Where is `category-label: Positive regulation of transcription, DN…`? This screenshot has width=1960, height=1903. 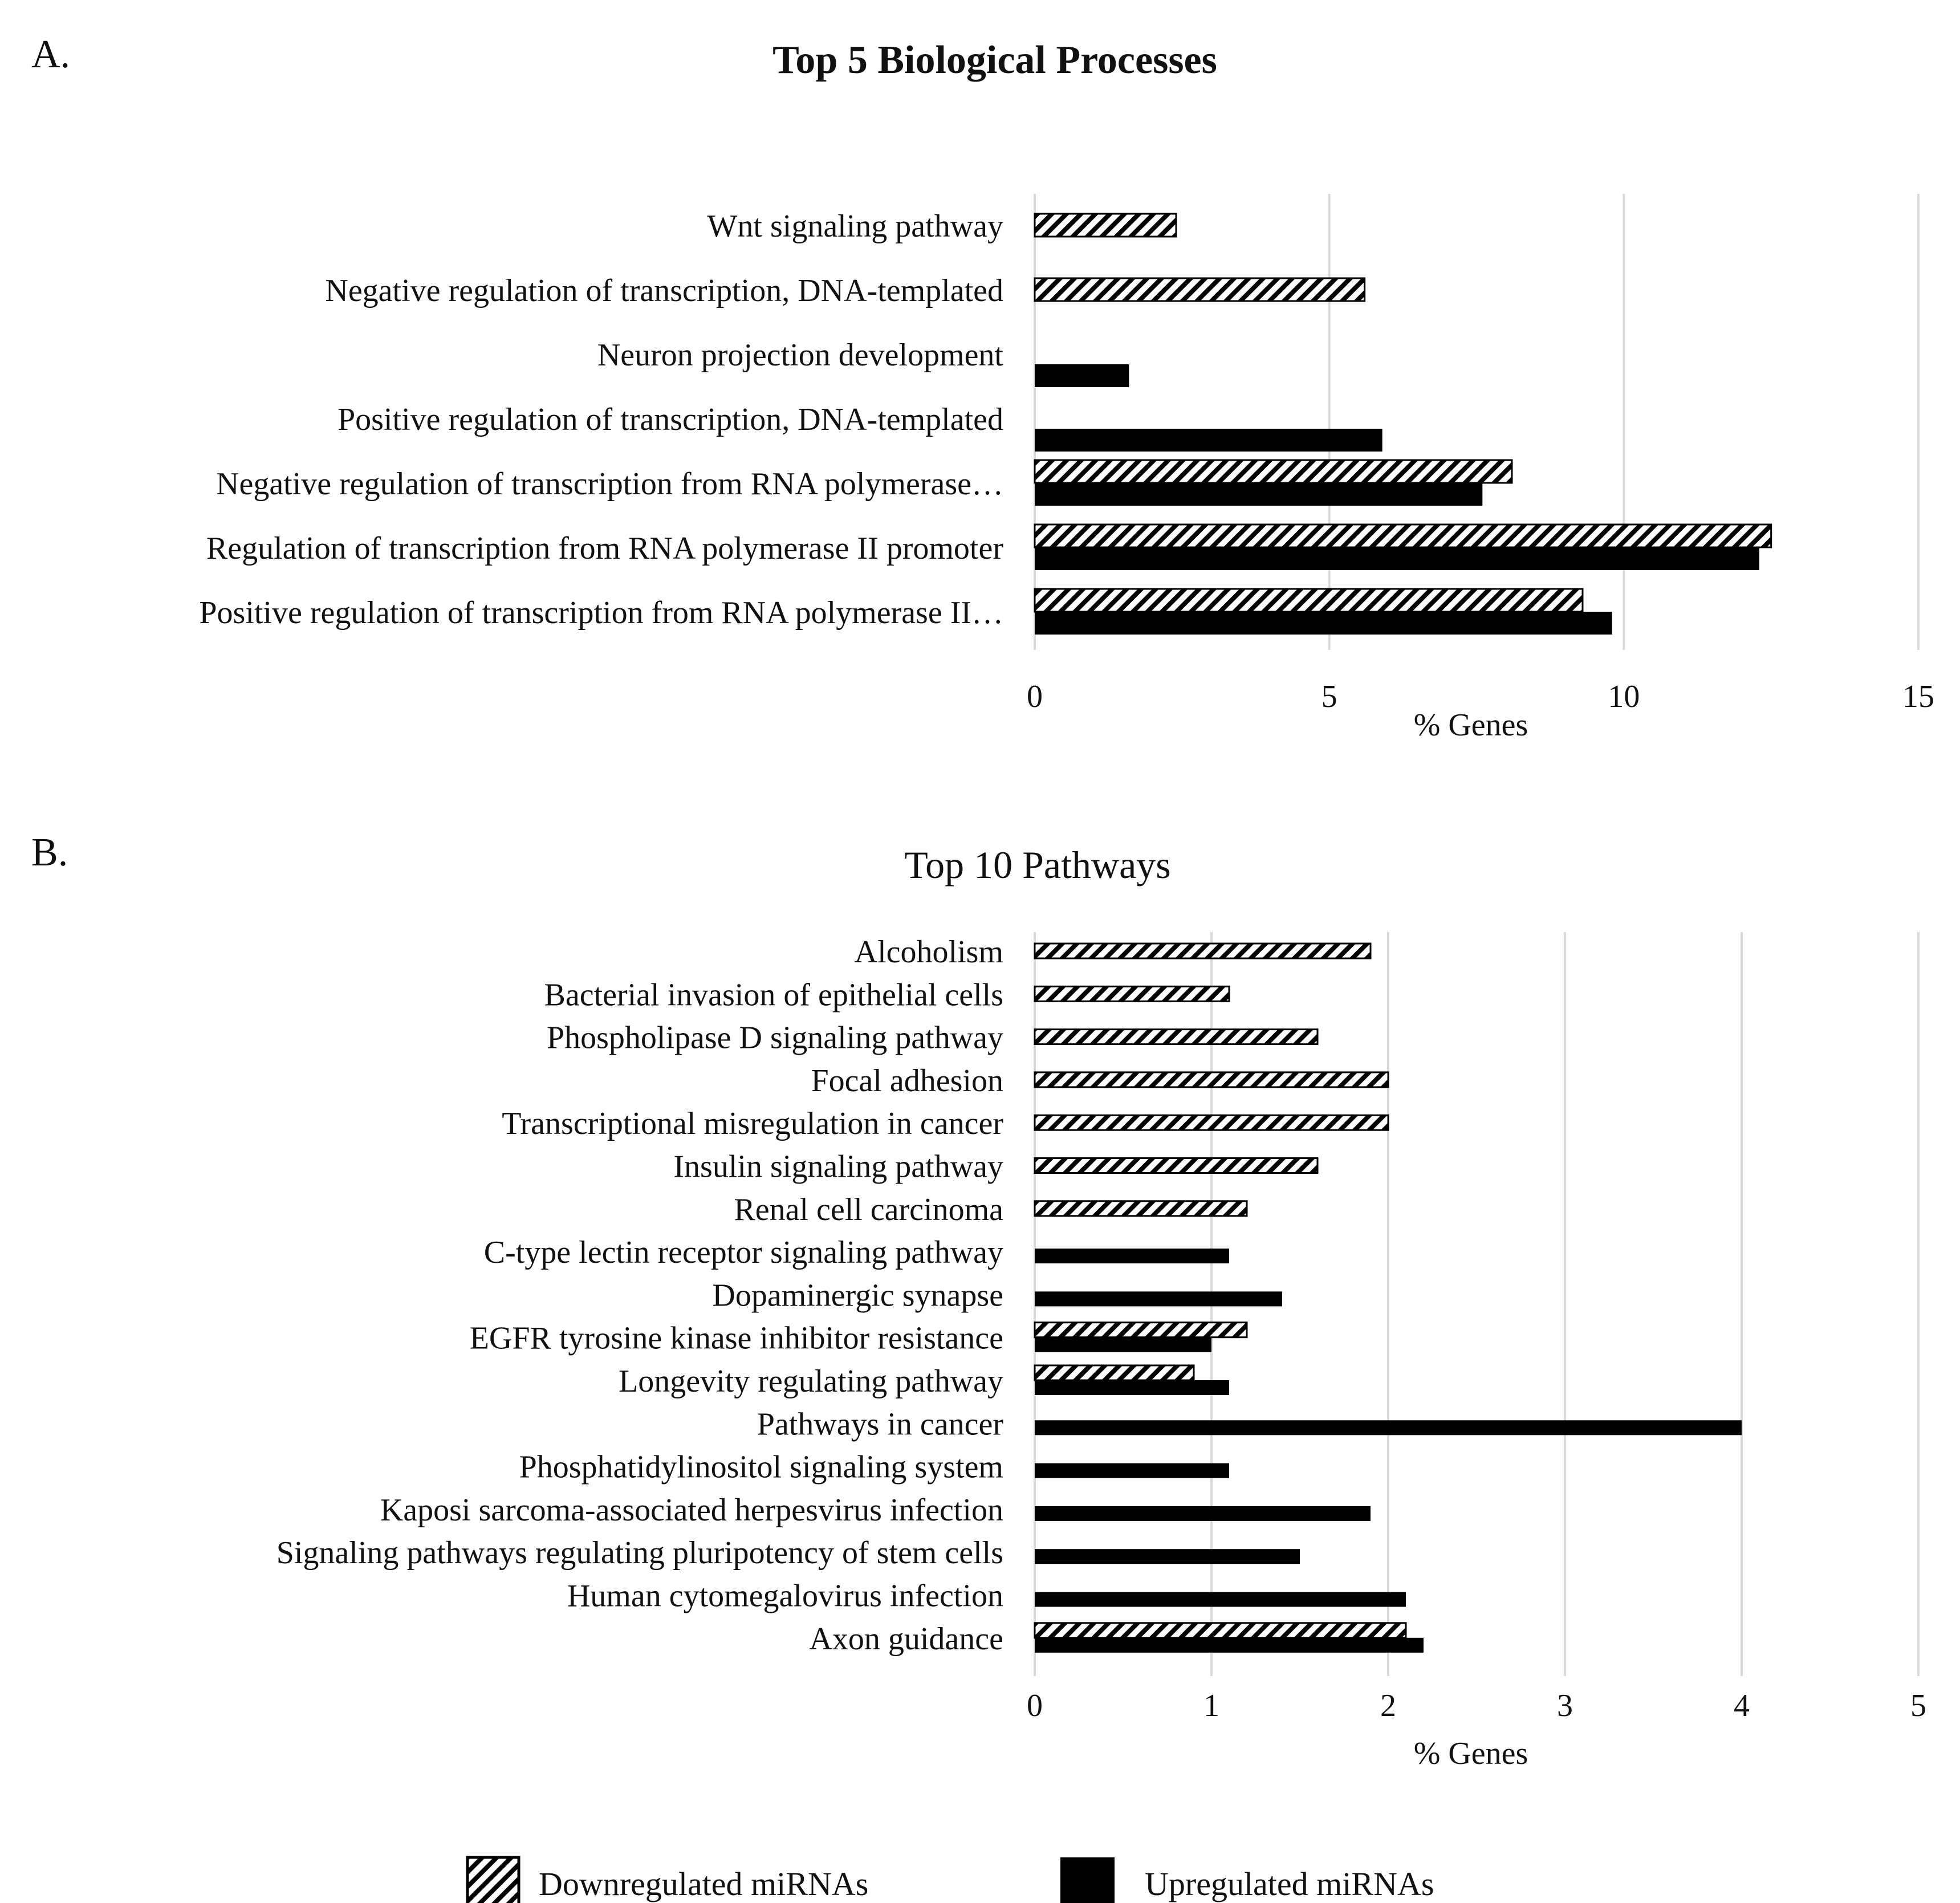 category-label: Positive regulation of transcription, DN… is located at coordinates (670, 419).